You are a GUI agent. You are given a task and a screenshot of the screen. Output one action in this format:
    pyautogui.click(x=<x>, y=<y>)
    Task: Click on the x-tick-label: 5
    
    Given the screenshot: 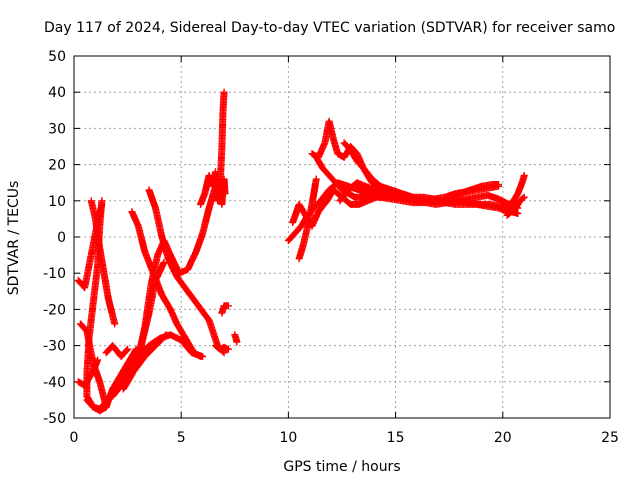 What is the action you would take?
    pyautogui.click(x=181, y=438)
    